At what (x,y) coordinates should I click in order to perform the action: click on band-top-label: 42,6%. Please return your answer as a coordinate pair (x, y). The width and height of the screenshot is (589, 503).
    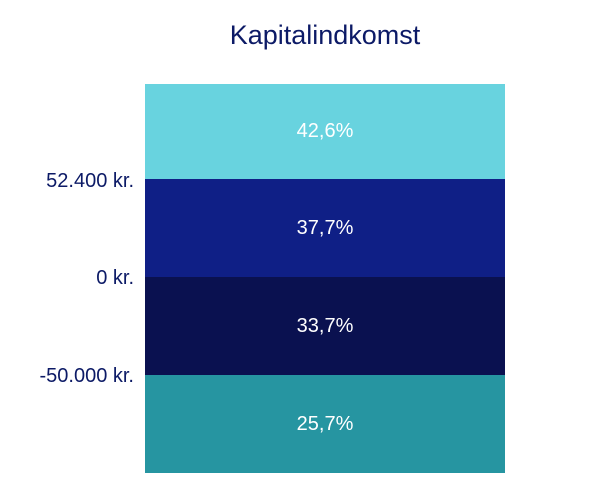
    Looking at the image, I should click on (325, 131).